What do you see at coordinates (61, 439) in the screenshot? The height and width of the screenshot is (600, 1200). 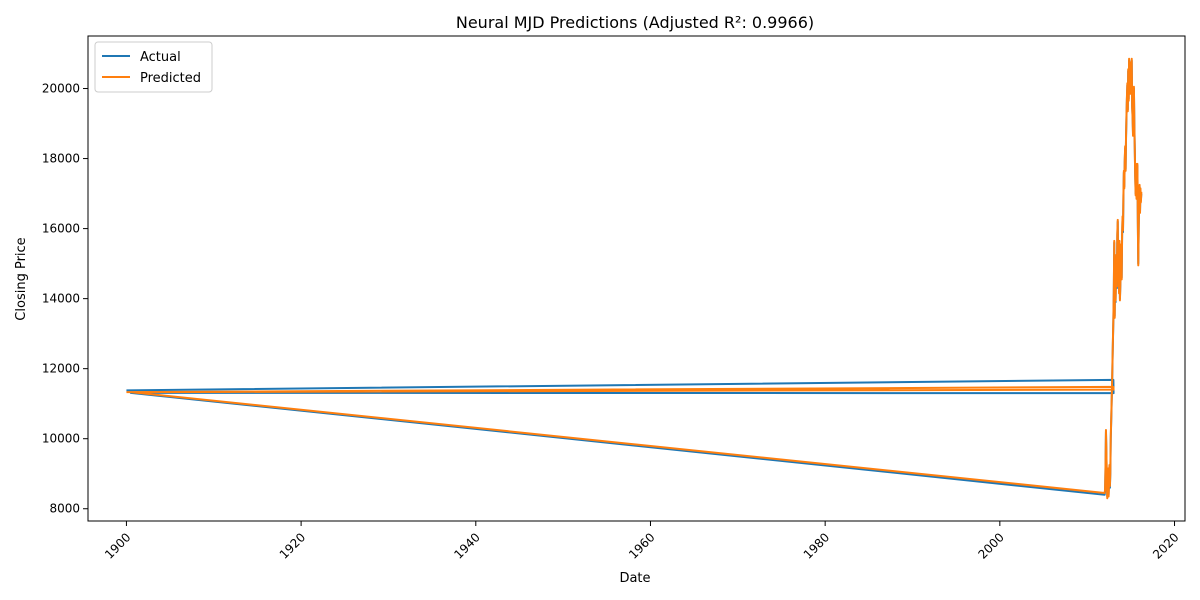 I see `y-tick-label: 10000` at bounding box center [61, 439].